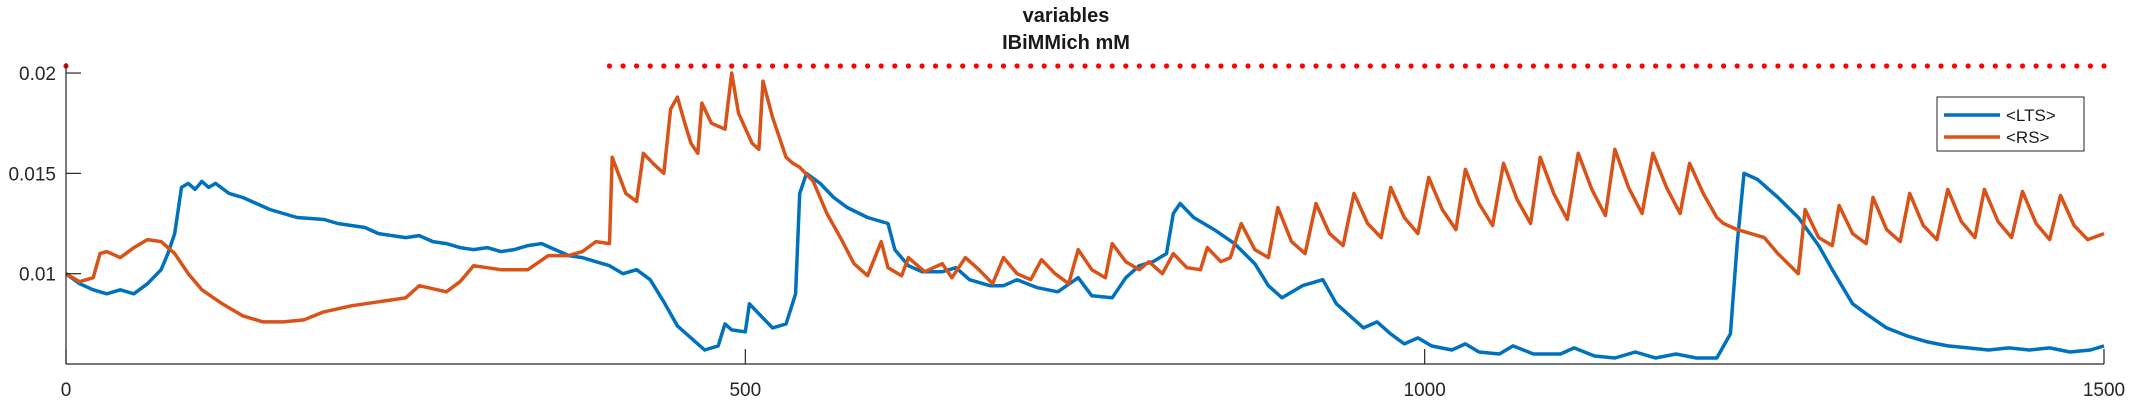 The width and height of the screenshot is (2133, 400). Describe the element at coordinates (2028, 137) in the screenshot. I see `legend-label-rs: <RS>` at that location.